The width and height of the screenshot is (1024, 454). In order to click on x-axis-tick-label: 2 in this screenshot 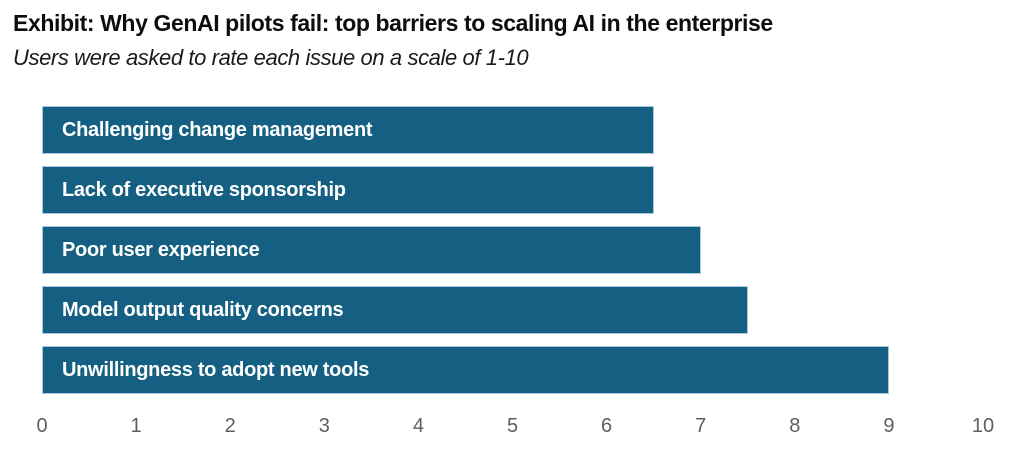, I will do `click(230, 426)`.